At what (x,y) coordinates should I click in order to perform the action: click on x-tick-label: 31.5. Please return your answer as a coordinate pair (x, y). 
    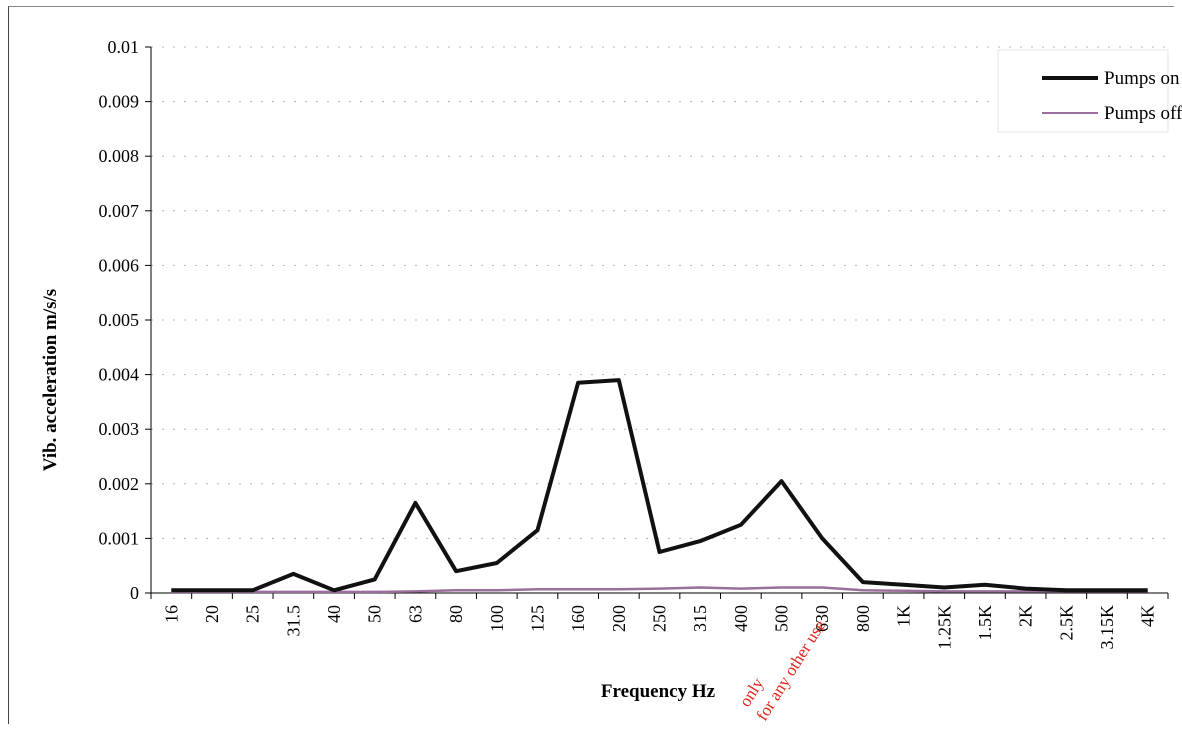
    Looking at the image, I should click on (293, 621).